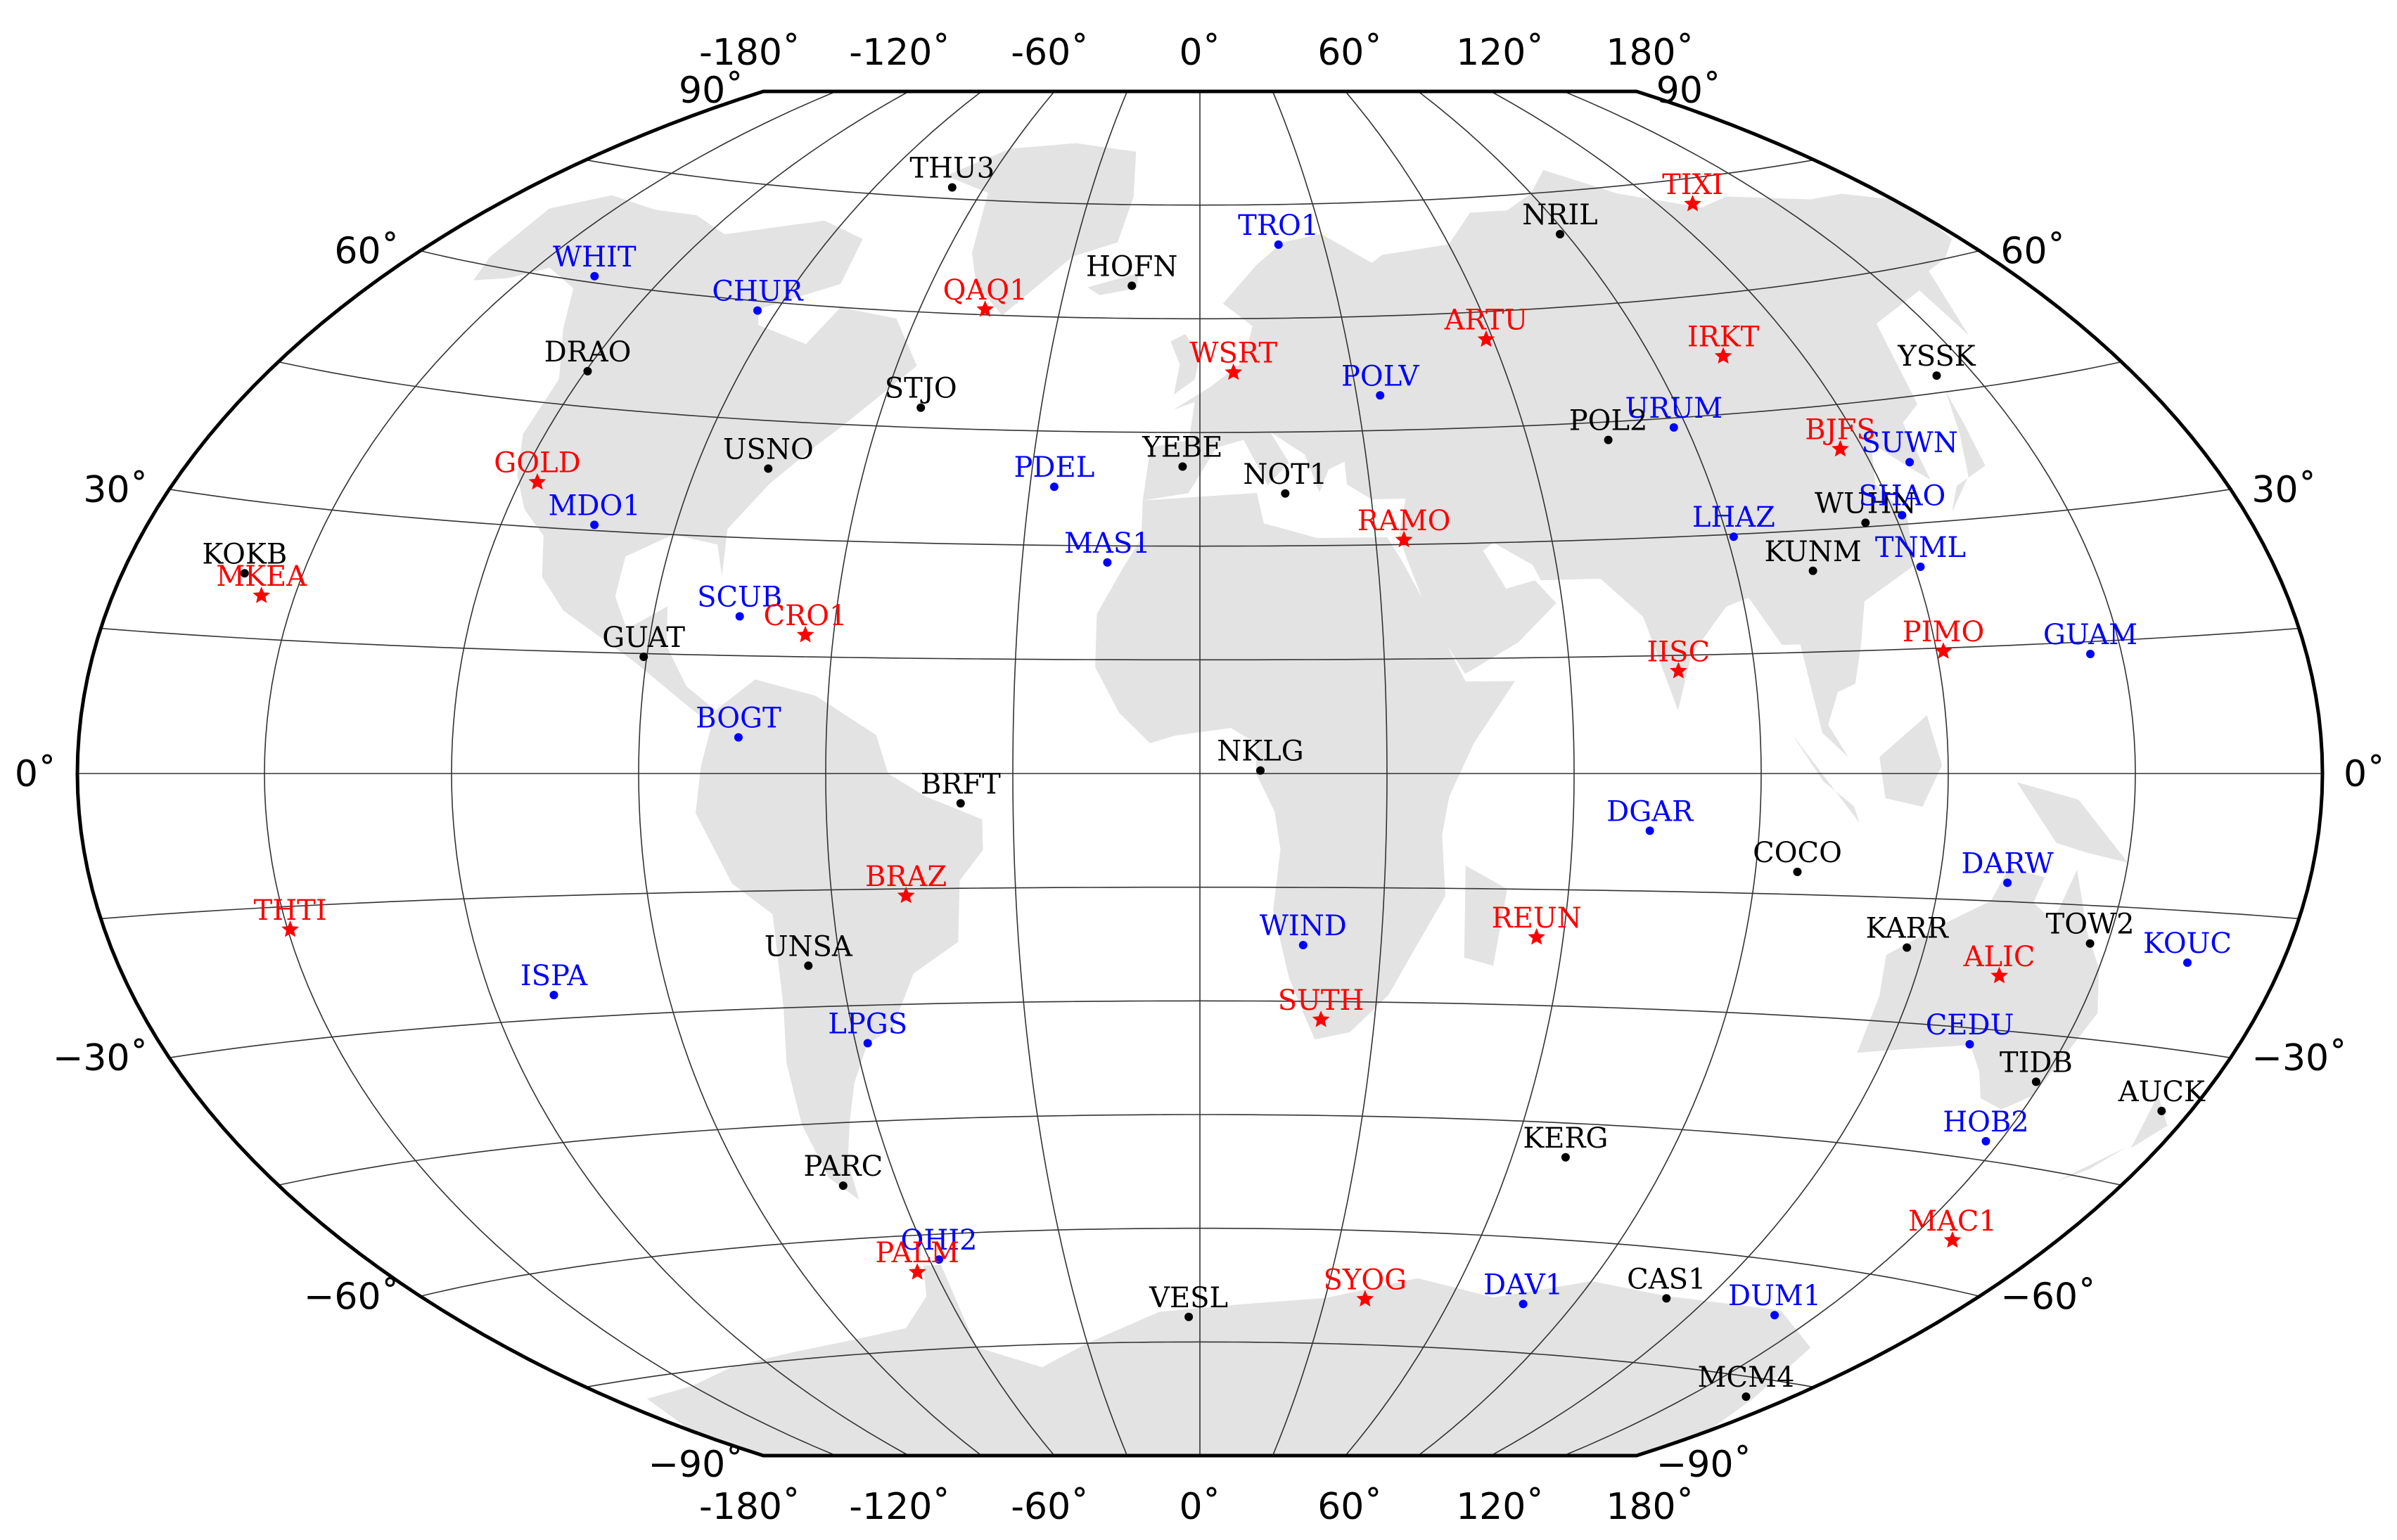  What do you see at coordinates (1321, 1005) in the screenshot?
I see `station-suth: SUTH` at bounding box center [1321, 1005].